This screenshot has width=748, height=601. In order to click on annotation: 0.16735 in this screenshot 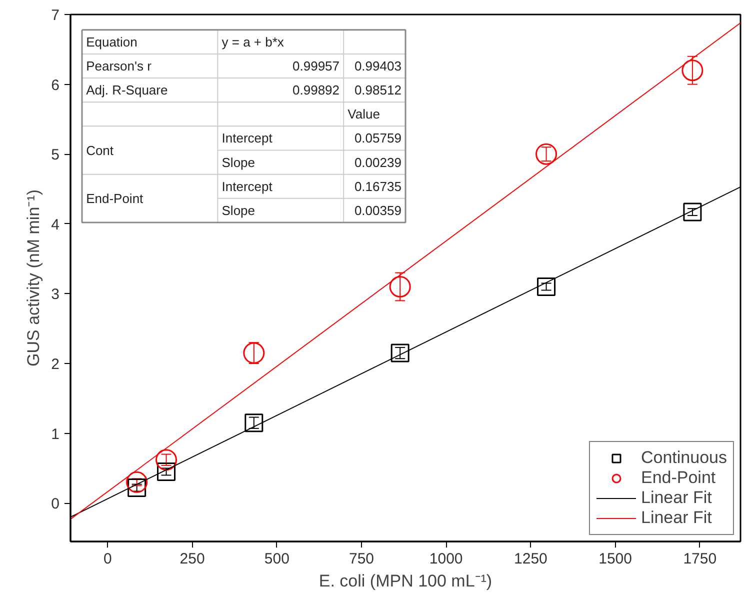, I will do `click(378, 186)`.